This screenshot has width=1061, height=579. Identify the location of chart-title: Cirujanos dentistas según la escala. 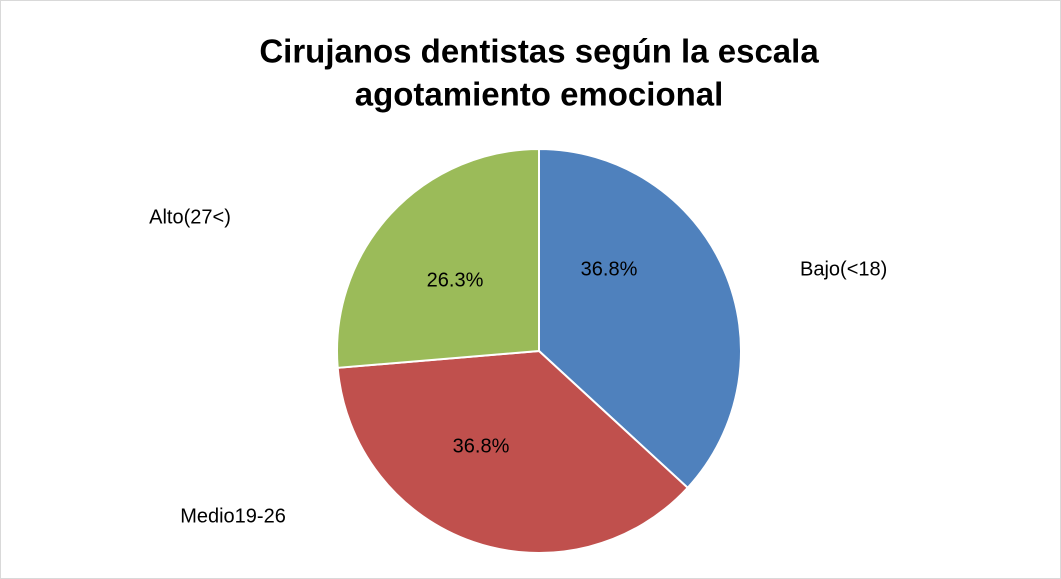
(539, 51).